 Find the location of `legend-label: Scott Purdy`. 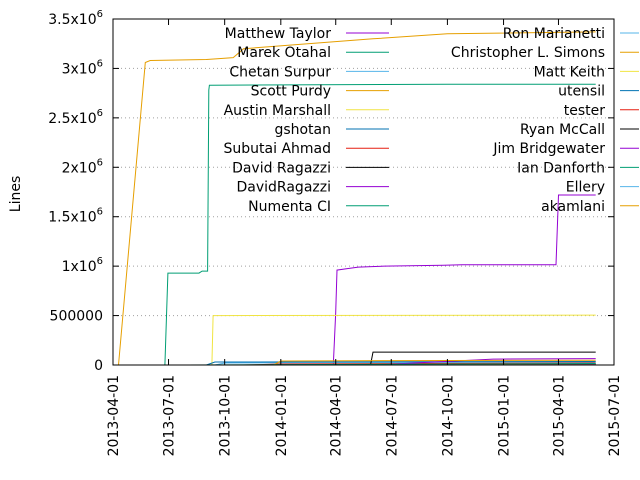

legend-label: Scott Purdy is located at coordinates (291, 92).